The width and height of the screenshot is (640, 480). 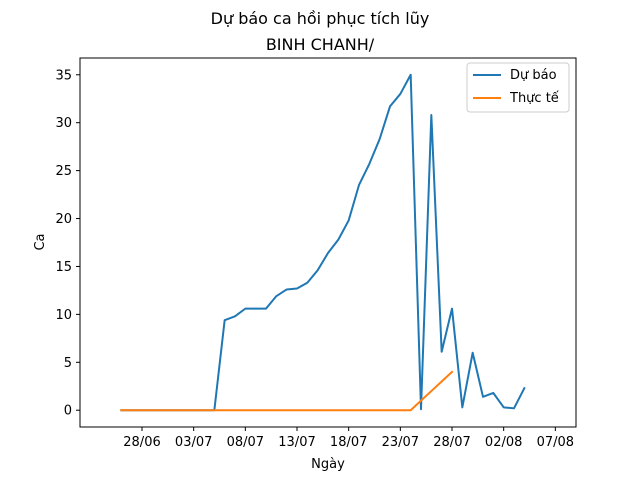 What do you see at coordinates (68, 363) in the screenshot?
I see `y-tick-label: 5` at bounding box center [68, 363].